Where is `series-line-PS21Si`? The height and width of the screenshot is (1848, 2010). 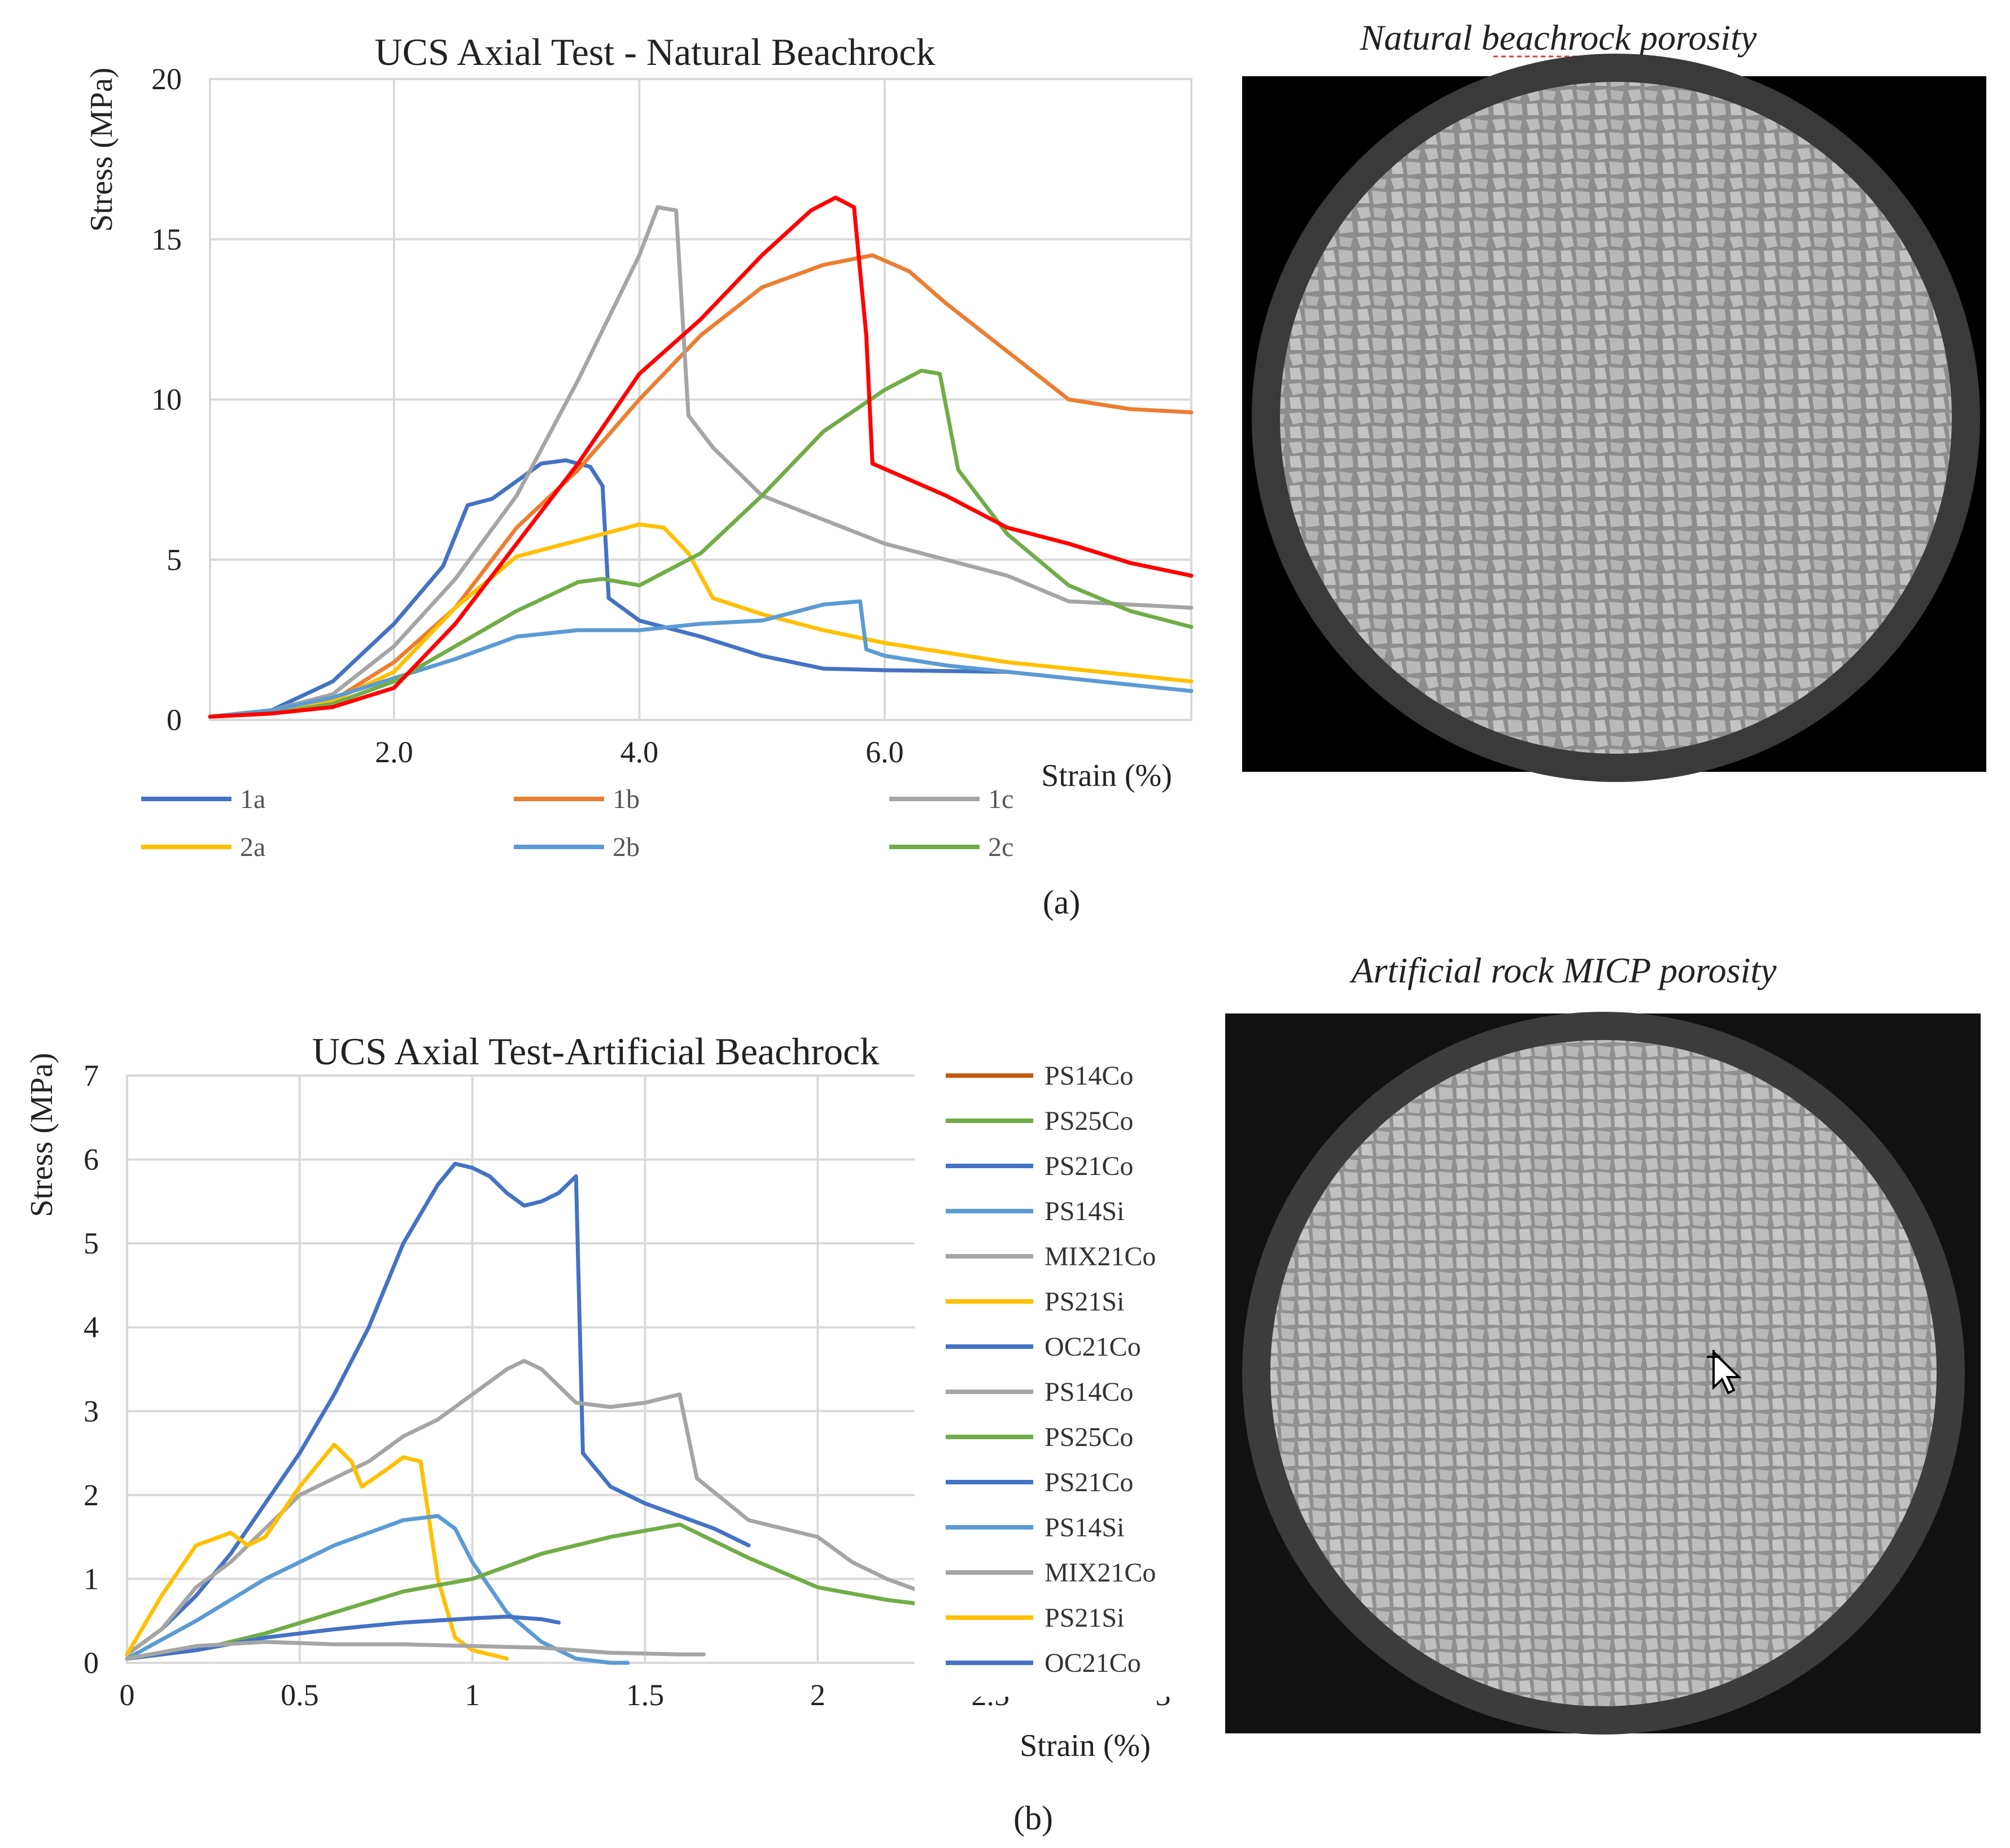
series-line-PS21Si is located at coordinates (317, 1552).